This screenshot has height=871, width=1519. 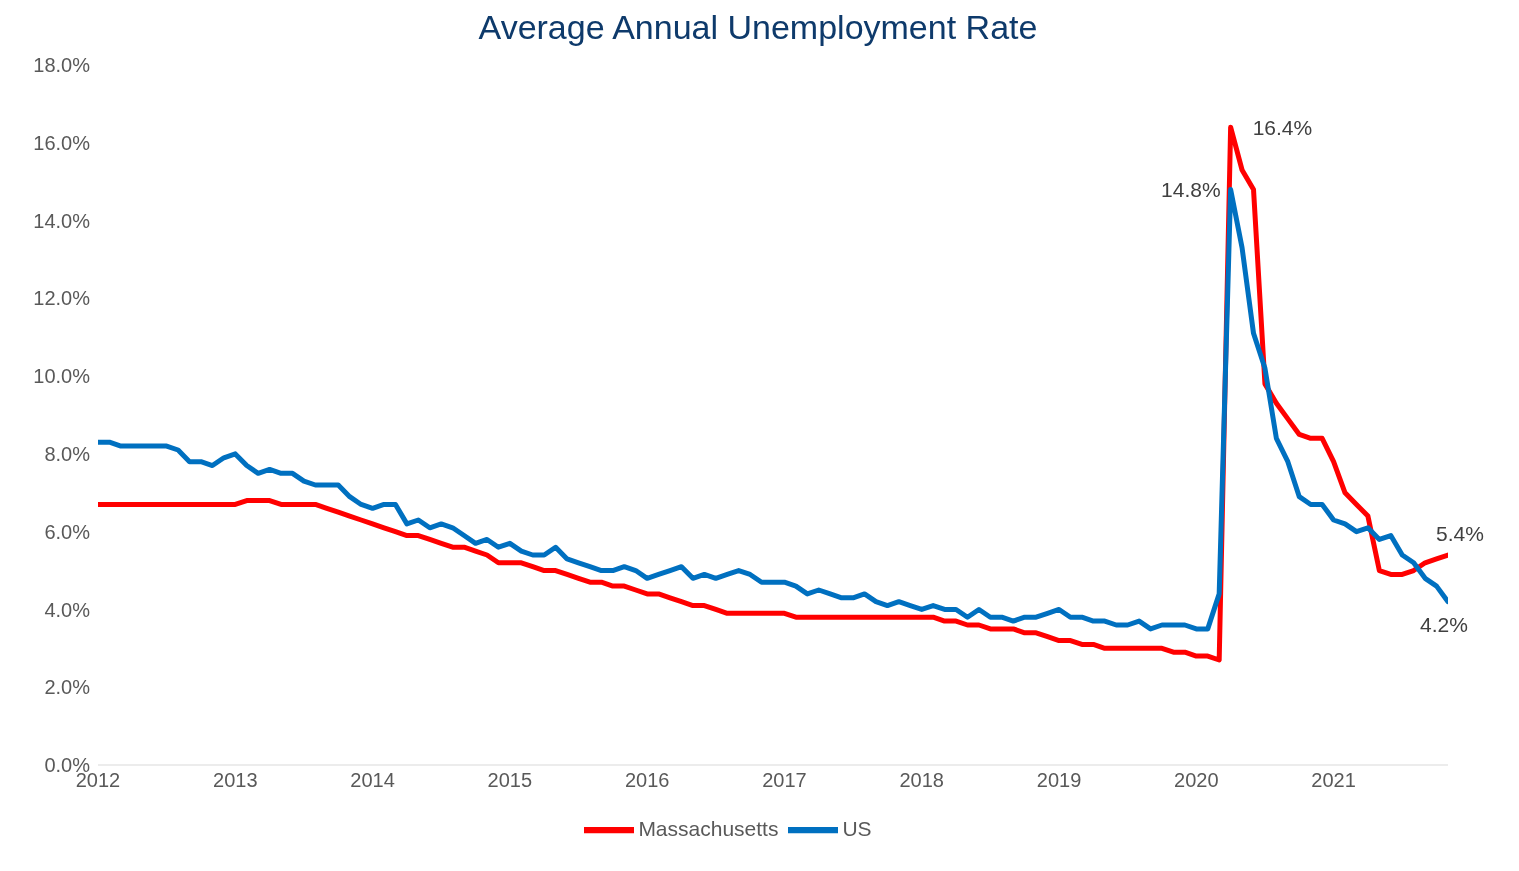 What do you see at coordinates (857, 828) in the screenshot?
I see `legend-label: US` at bounding box center [857, 828].